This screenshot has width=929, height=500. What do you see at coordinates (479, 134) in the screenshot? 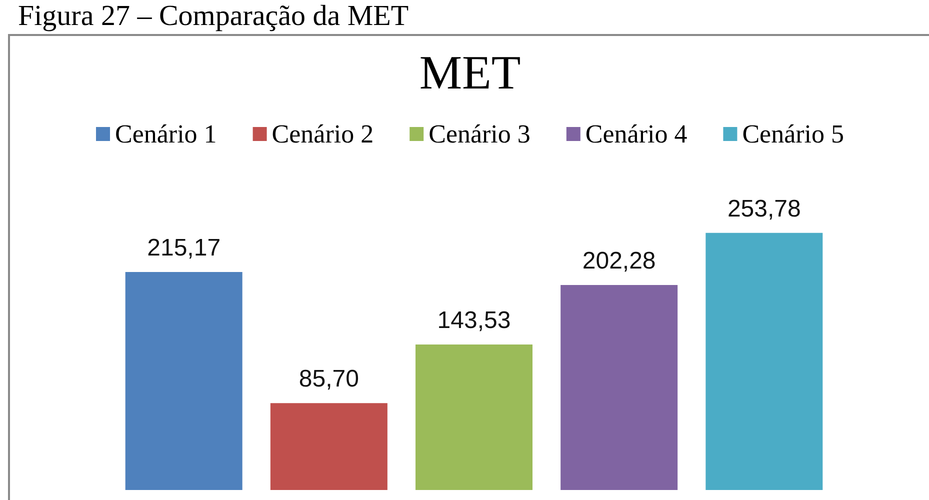
I see `legend-label: Cenário 3` at bounding box center [479, 134].